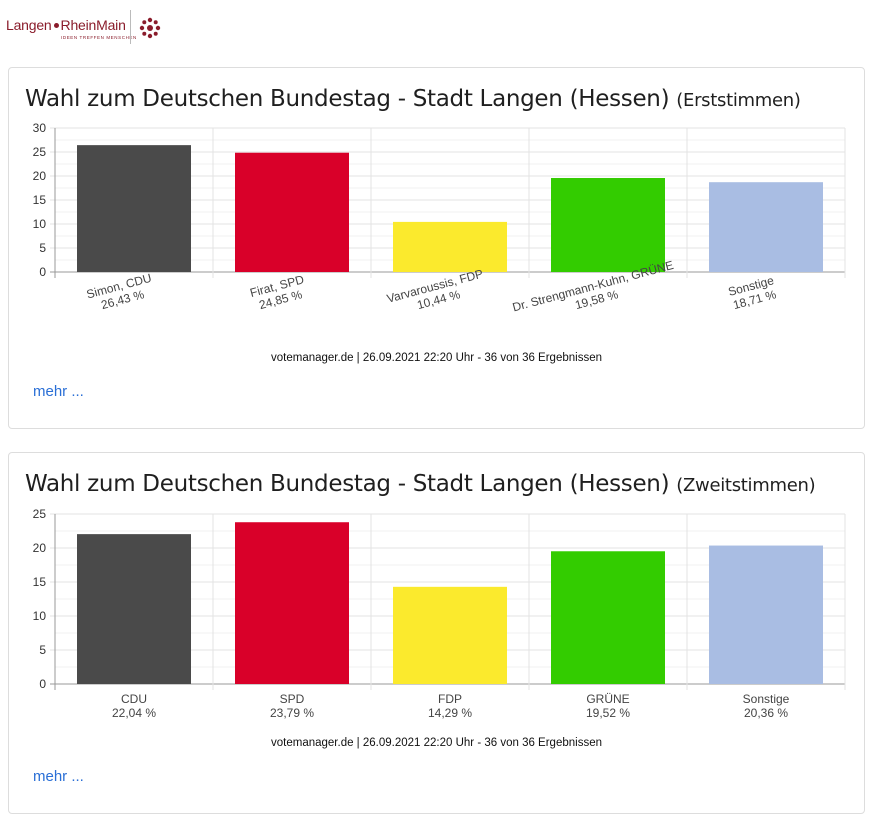 This screenshot has height=820, width=871. I want to click on bar-fdp, so click(450, 635).